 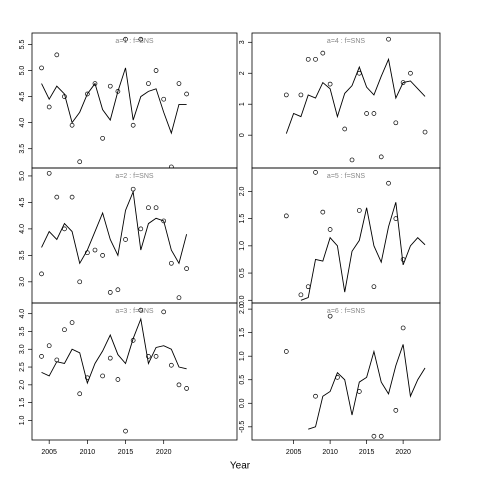 What do you see at coordinates (242, 73) in the screenshot?
I see `y-tick-label: 2` at bounding box center [242, 73].